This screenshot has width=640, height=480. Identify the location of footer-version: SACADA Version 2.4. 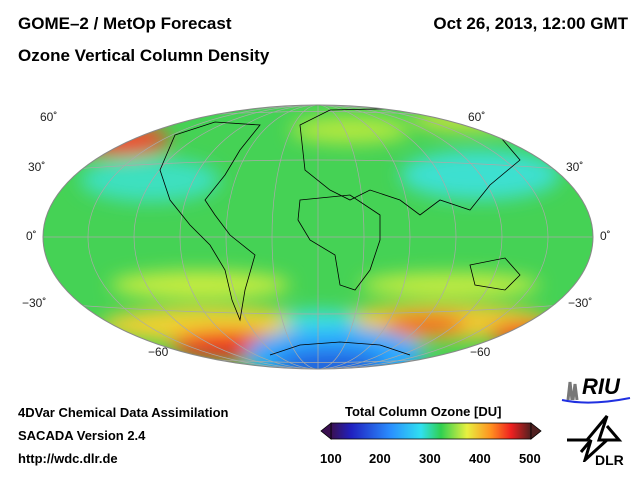
(82, 435).